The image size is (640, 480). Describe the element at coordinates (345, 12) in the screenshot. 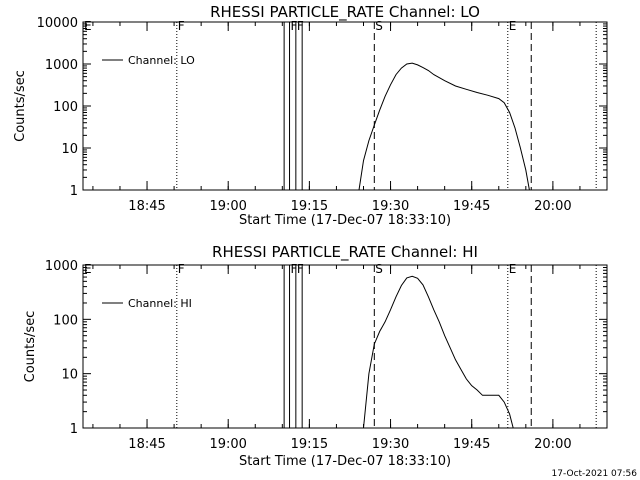

I see `chart-title: RHESSI PARTICLE_RATE Channel: LO` at that location.